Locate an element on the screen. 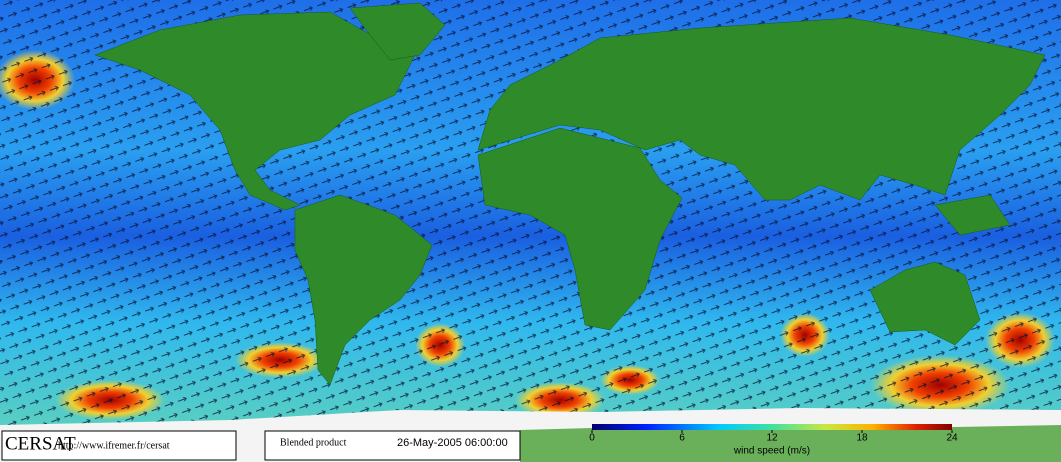  colorbar-tick-label: 24 is located at coordinates (952, 438).